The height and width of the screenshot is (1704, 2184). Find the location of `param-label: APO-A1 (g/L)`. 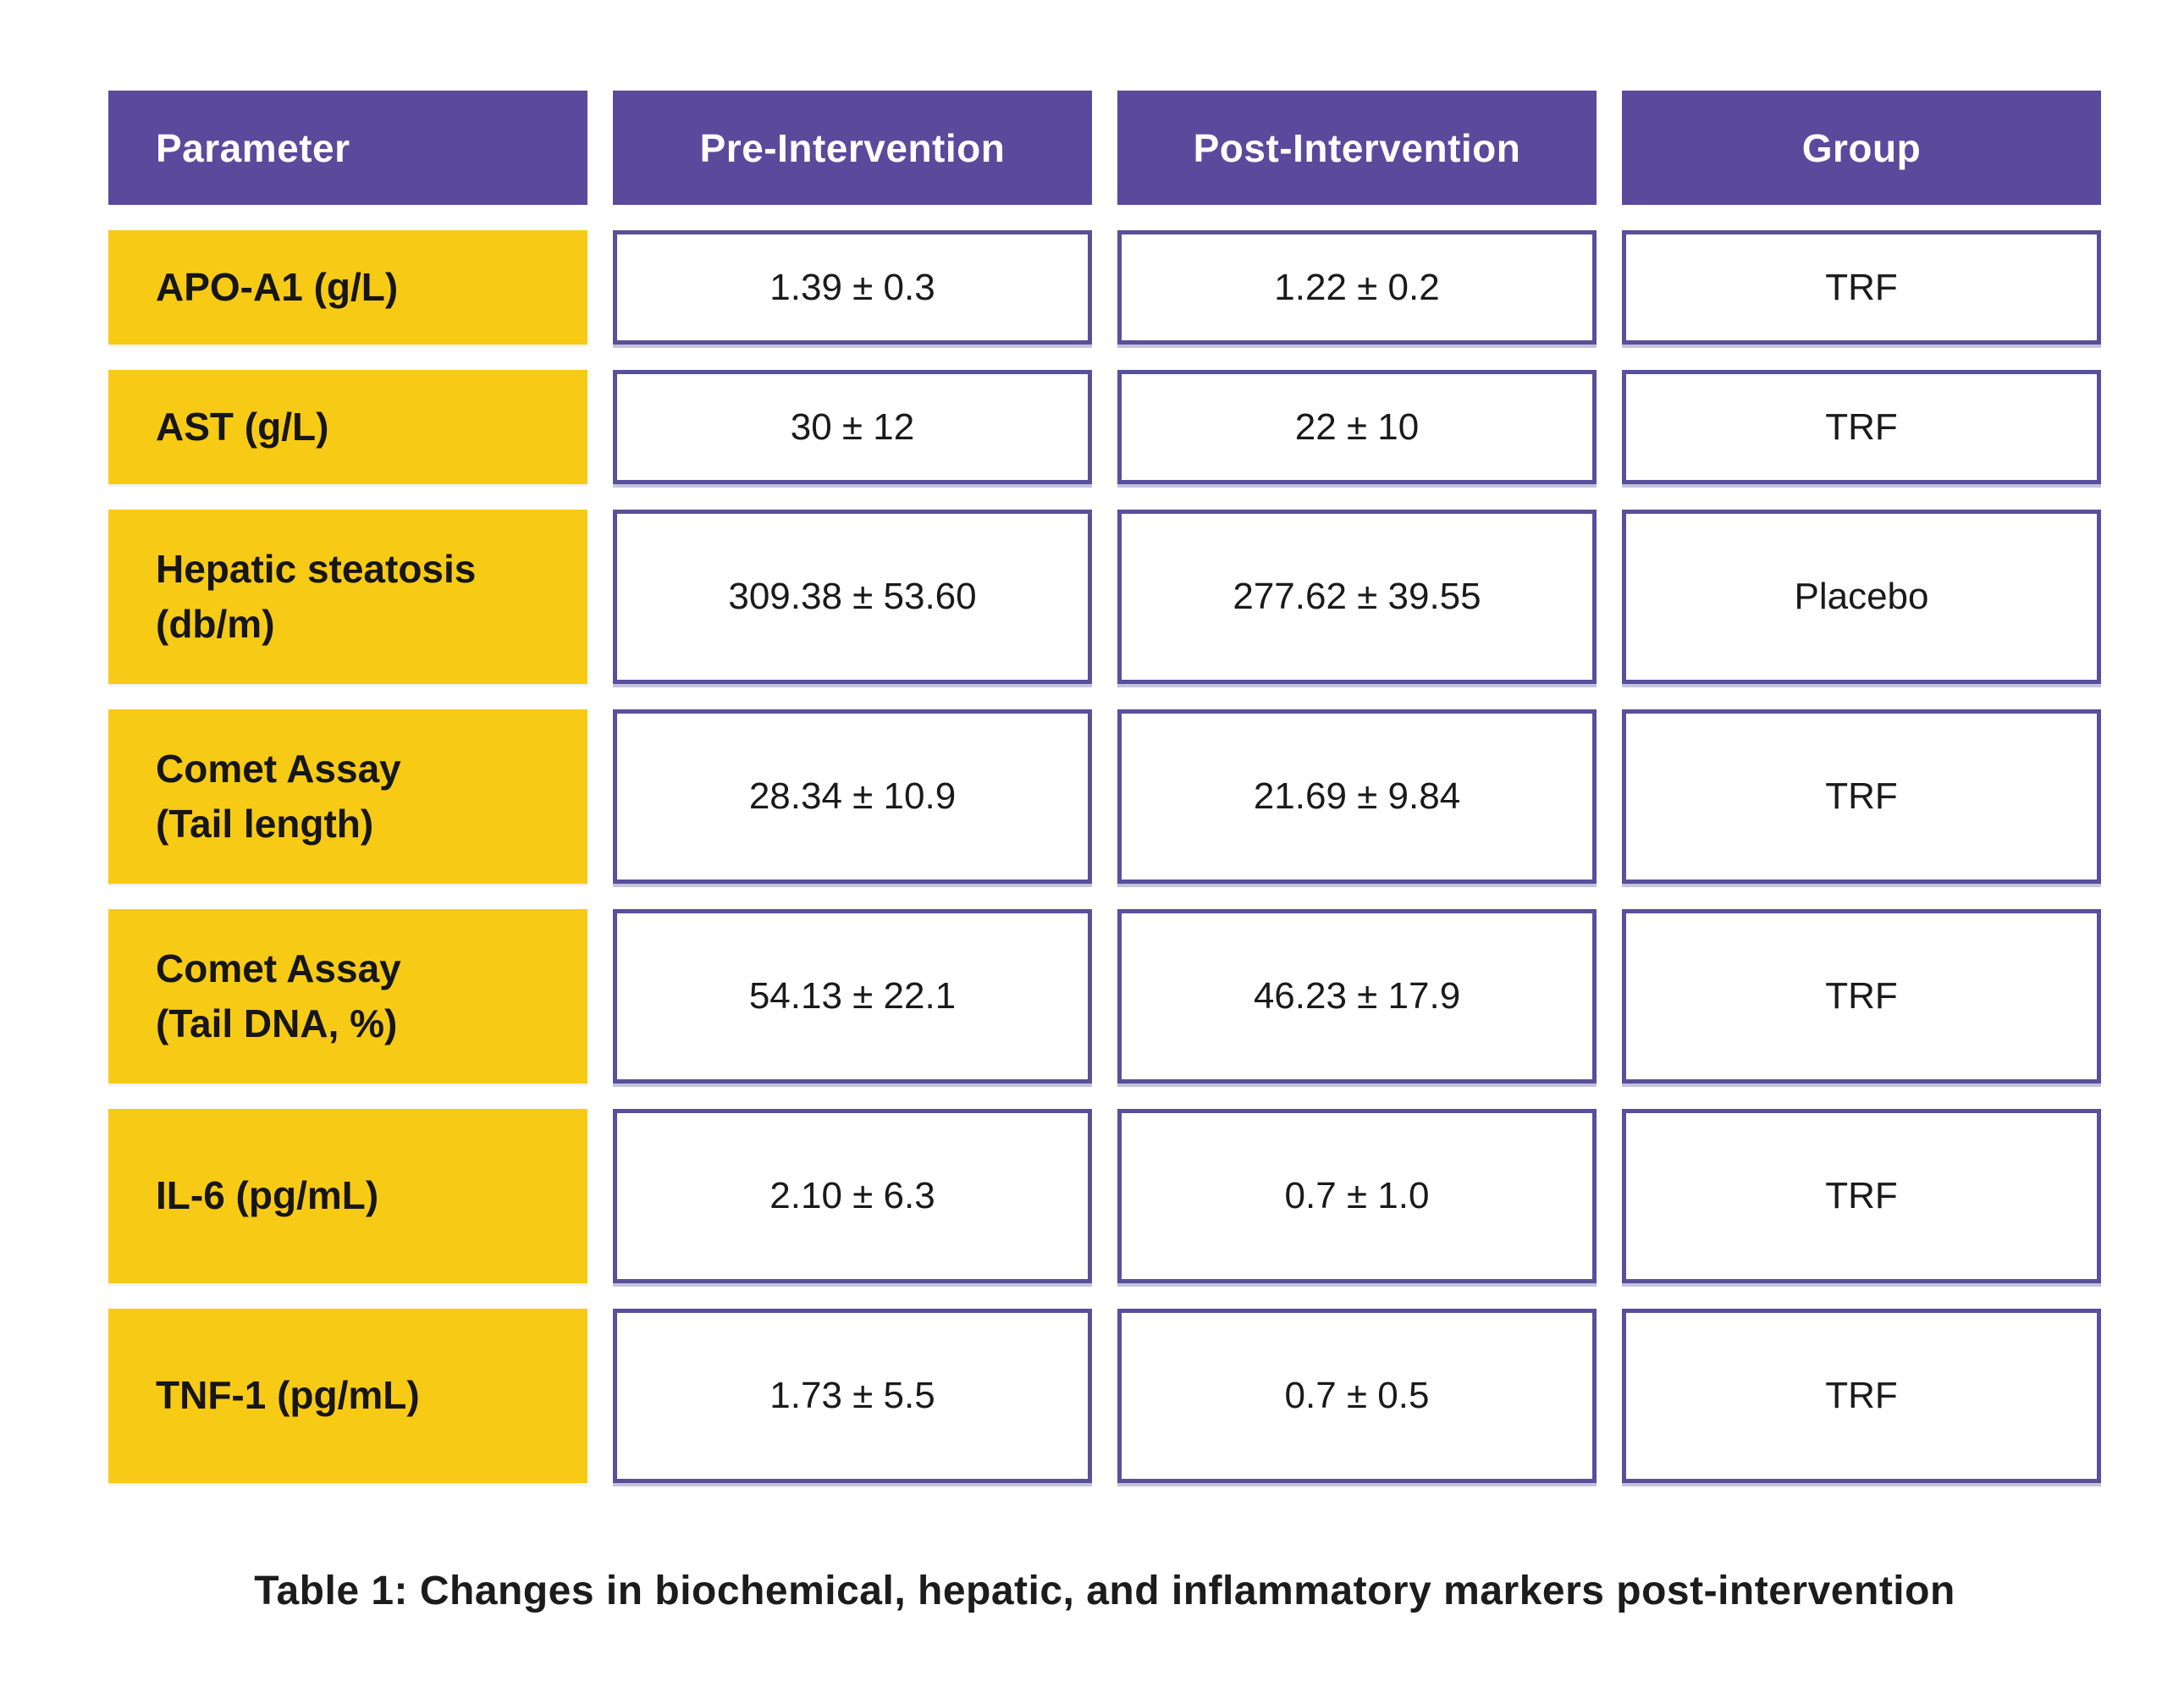

param-label: APO-A1 (g/L) is located at coordinates (347, 287).